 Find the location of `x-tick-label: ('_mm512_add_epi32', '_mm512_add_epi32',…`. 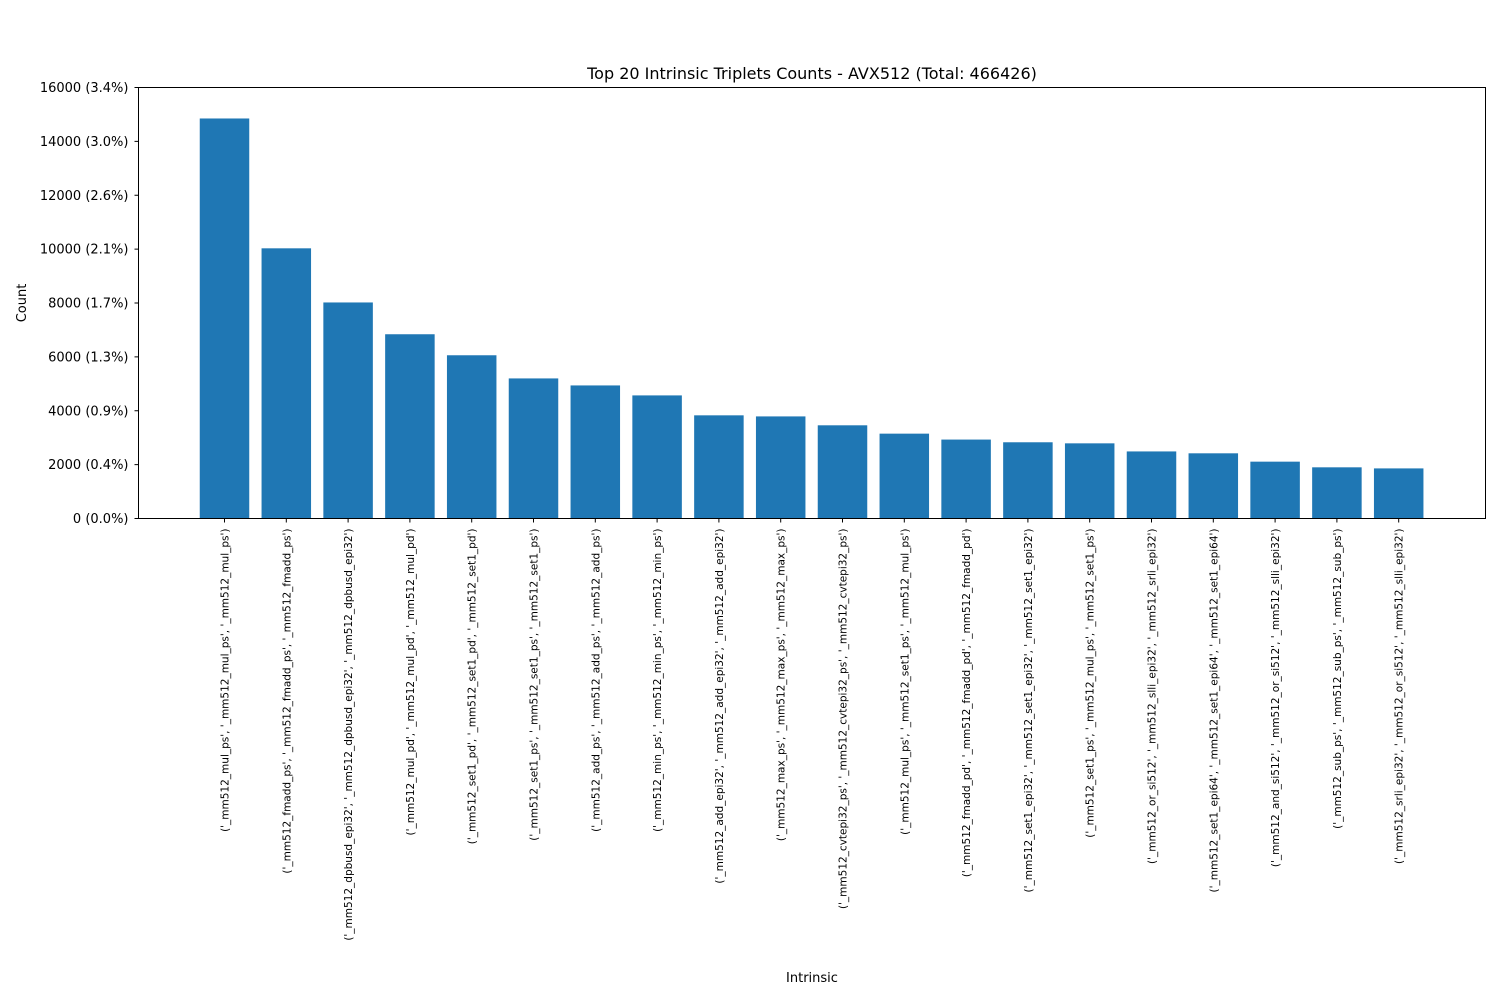

x-tick-label: ('_mm512_add_epi32', '_mm512_add_epi32',… is located at coordinates (720, 706).